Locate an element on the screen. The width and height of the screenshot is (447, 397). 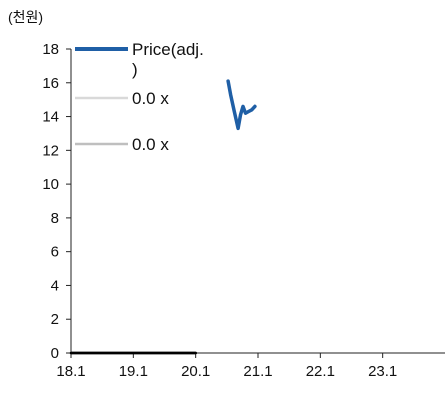
price-adj-line is located at coordinates (241, 105).